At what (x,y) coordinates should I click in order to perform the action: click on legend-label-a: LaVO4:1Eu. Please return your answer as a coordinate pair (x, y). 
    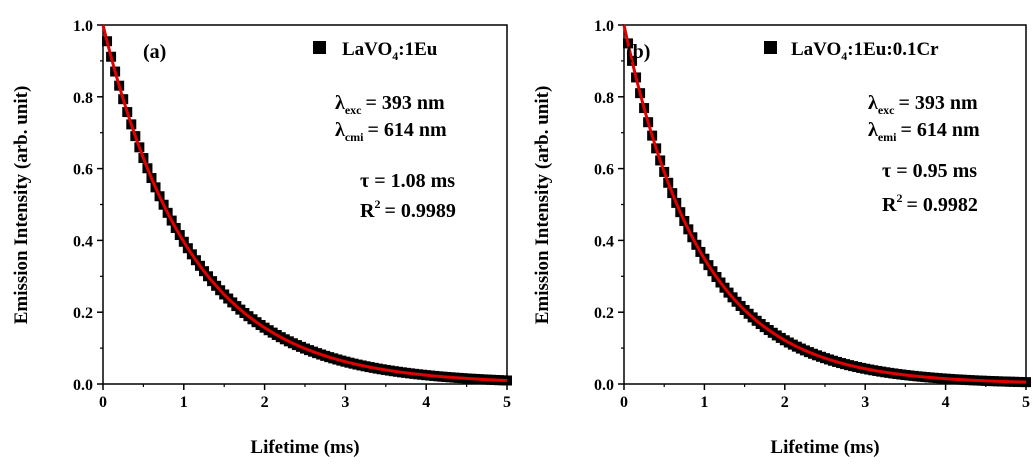
    Looking at the image, I should click on (390, 51).